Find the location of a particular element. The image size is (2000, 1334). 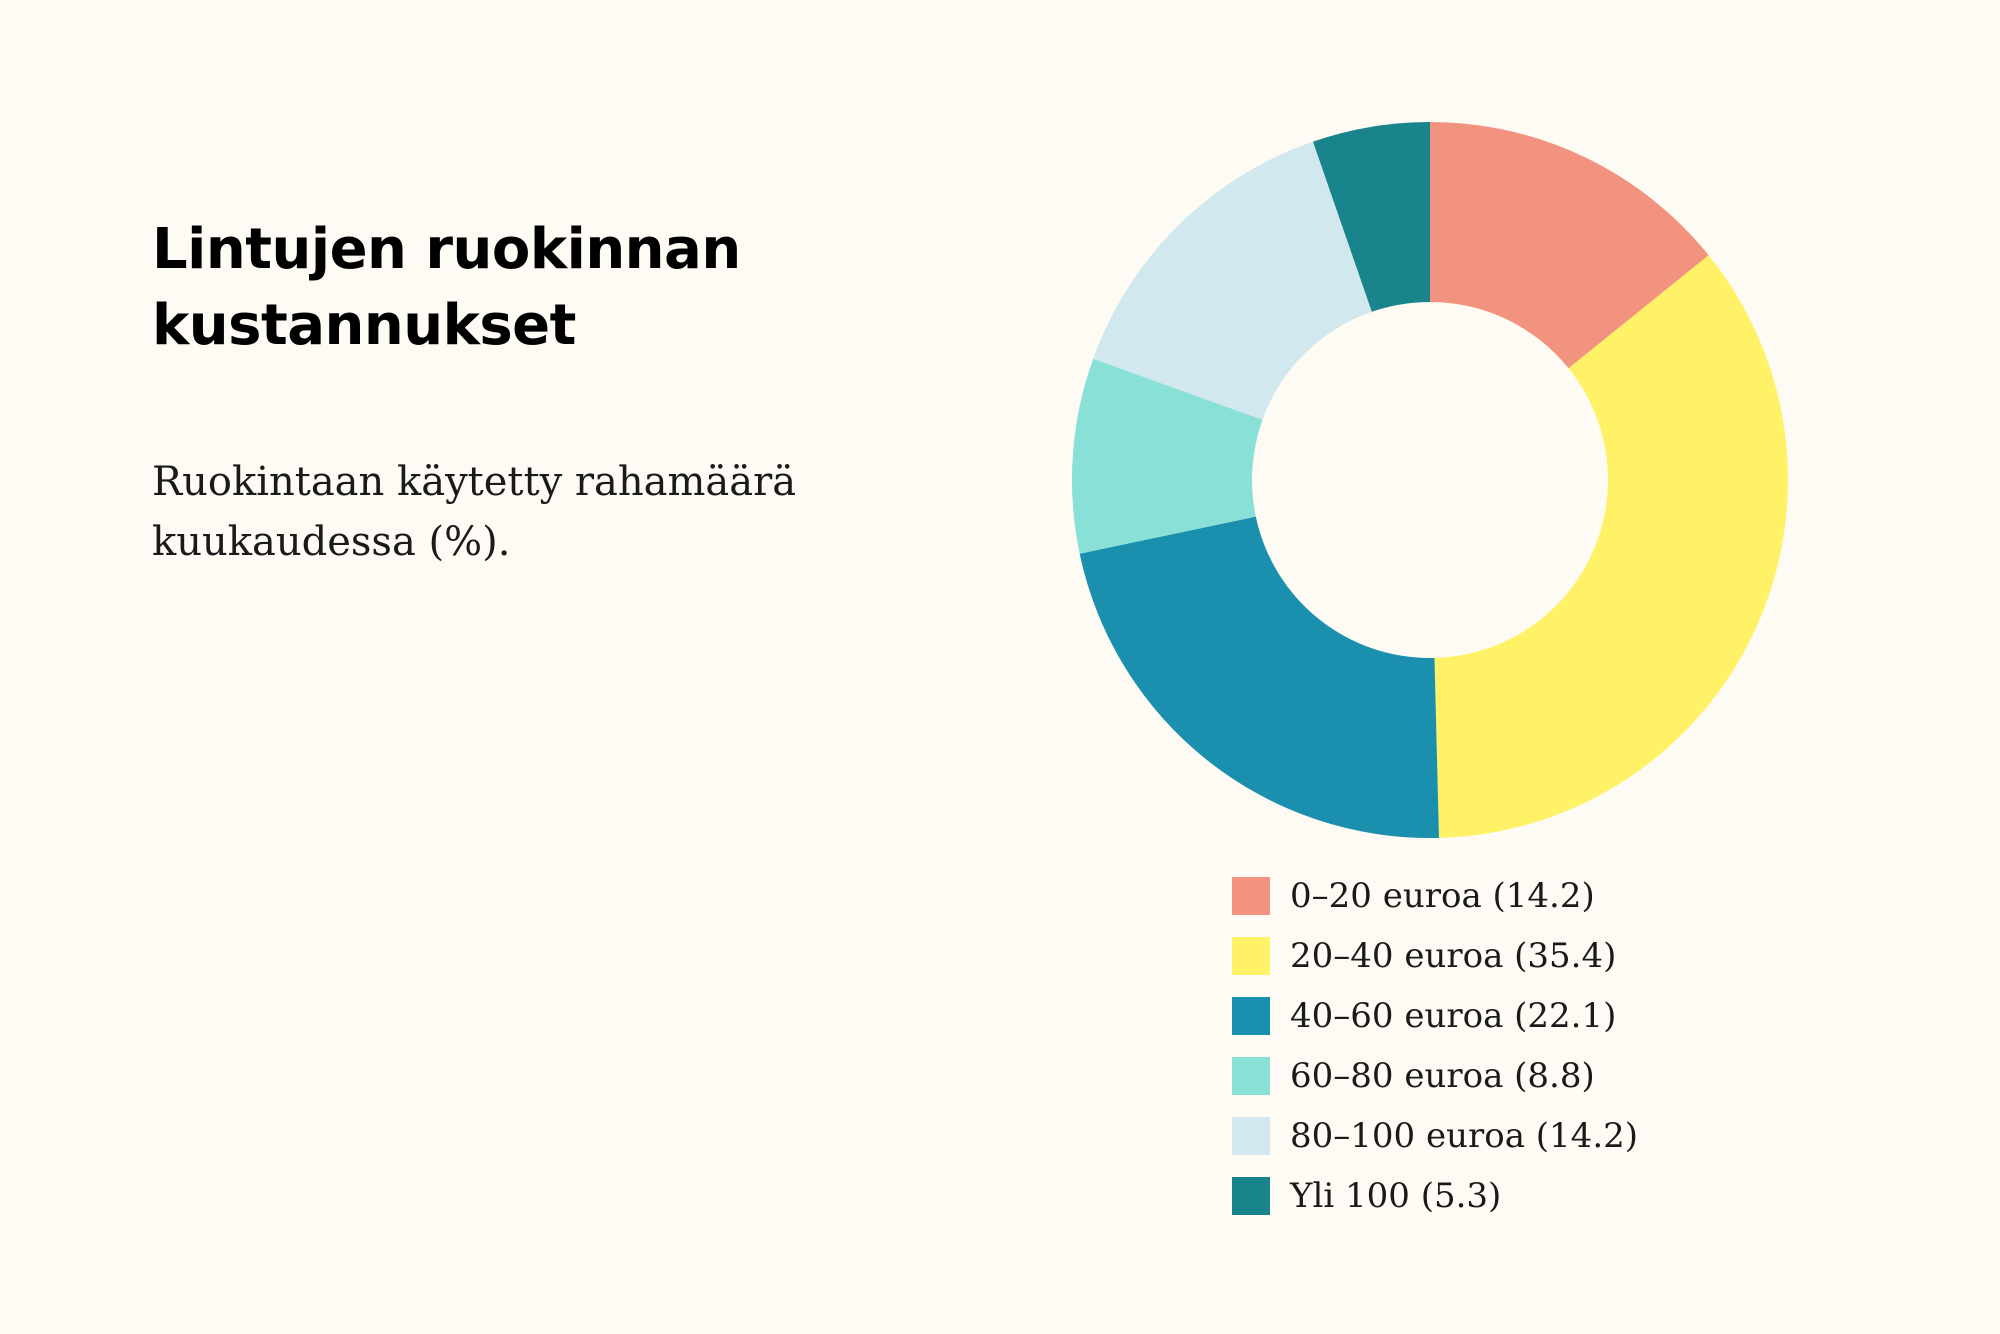

legend-item: 60–80 euroa (8.8) is located at coordinates (1435, 1076).